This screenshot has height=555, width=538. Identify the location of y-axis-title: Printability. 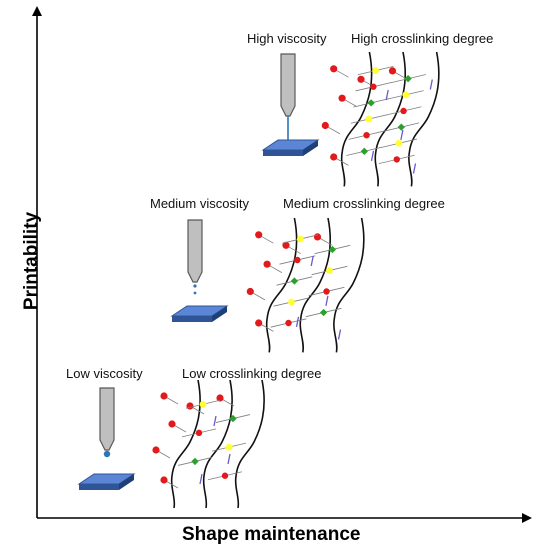
(31, 261).